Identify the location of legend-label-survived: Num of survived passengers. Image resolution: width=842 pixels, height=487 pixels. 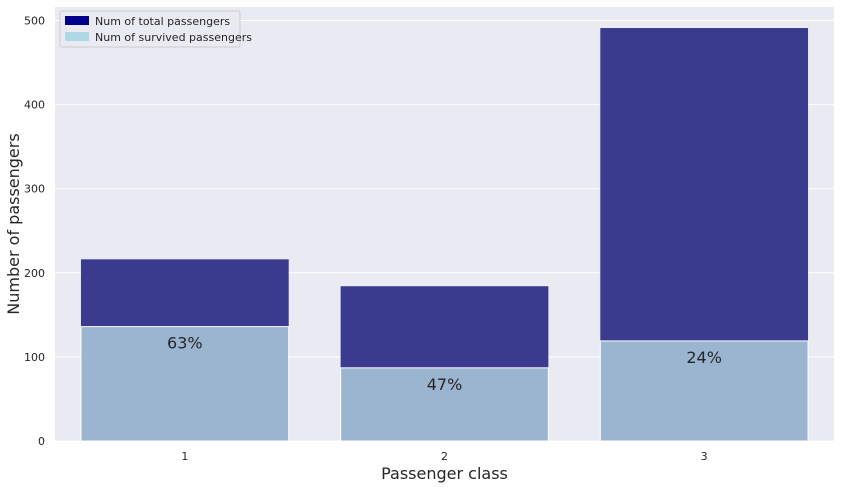
(173, 37).